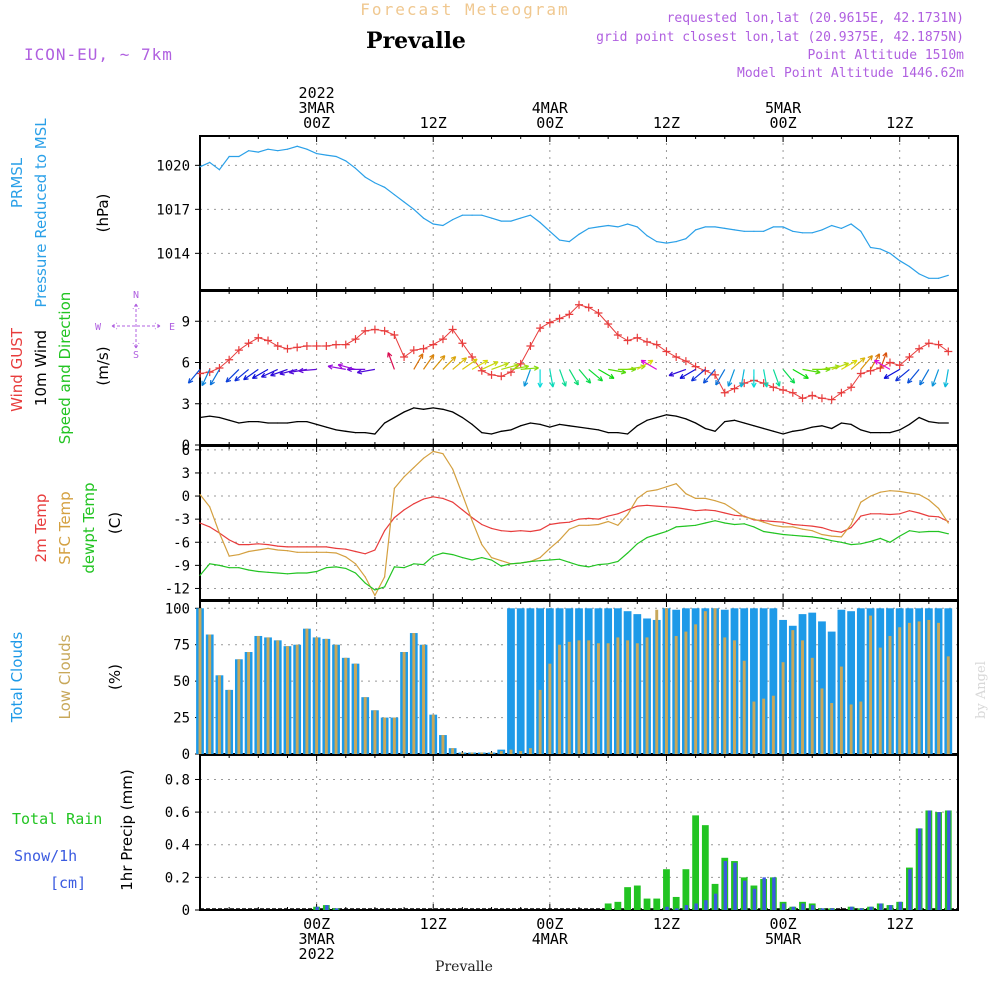 This screenshot has width=1000, height=1000. I want to click on y-tick-label: 0.4, so click(177, 846).